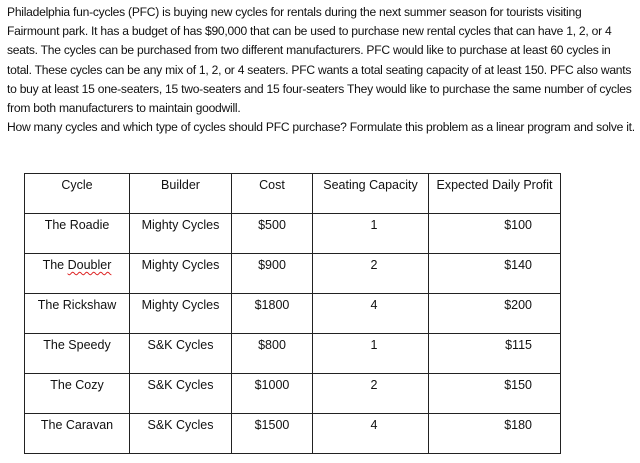  Describe the element at coordinates (272, 353) in the screenshot. I see `cell-cost: $800` at that location.